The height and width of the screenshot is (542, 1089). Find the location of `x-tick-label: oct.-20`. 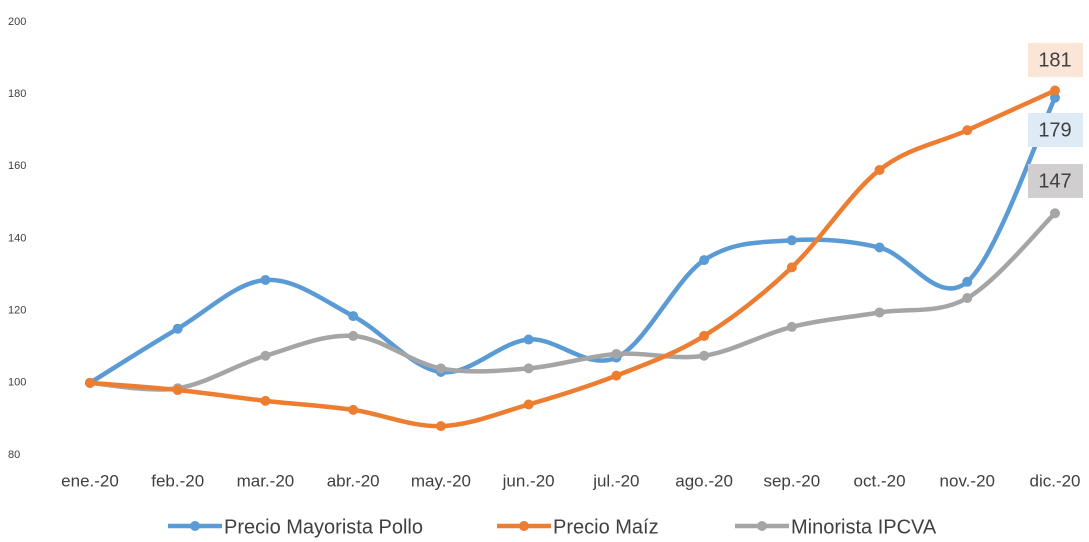

x-tick-label: oct.-20 is located at coordinates (880, 480).